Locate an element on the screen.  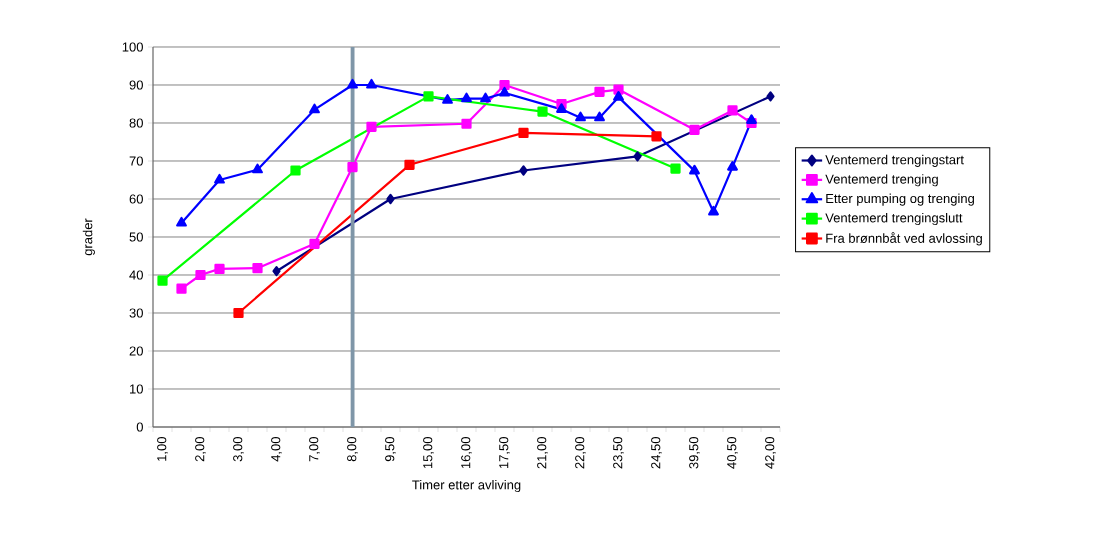
y-tick-label: 20 is located at coordinates (136, 351).